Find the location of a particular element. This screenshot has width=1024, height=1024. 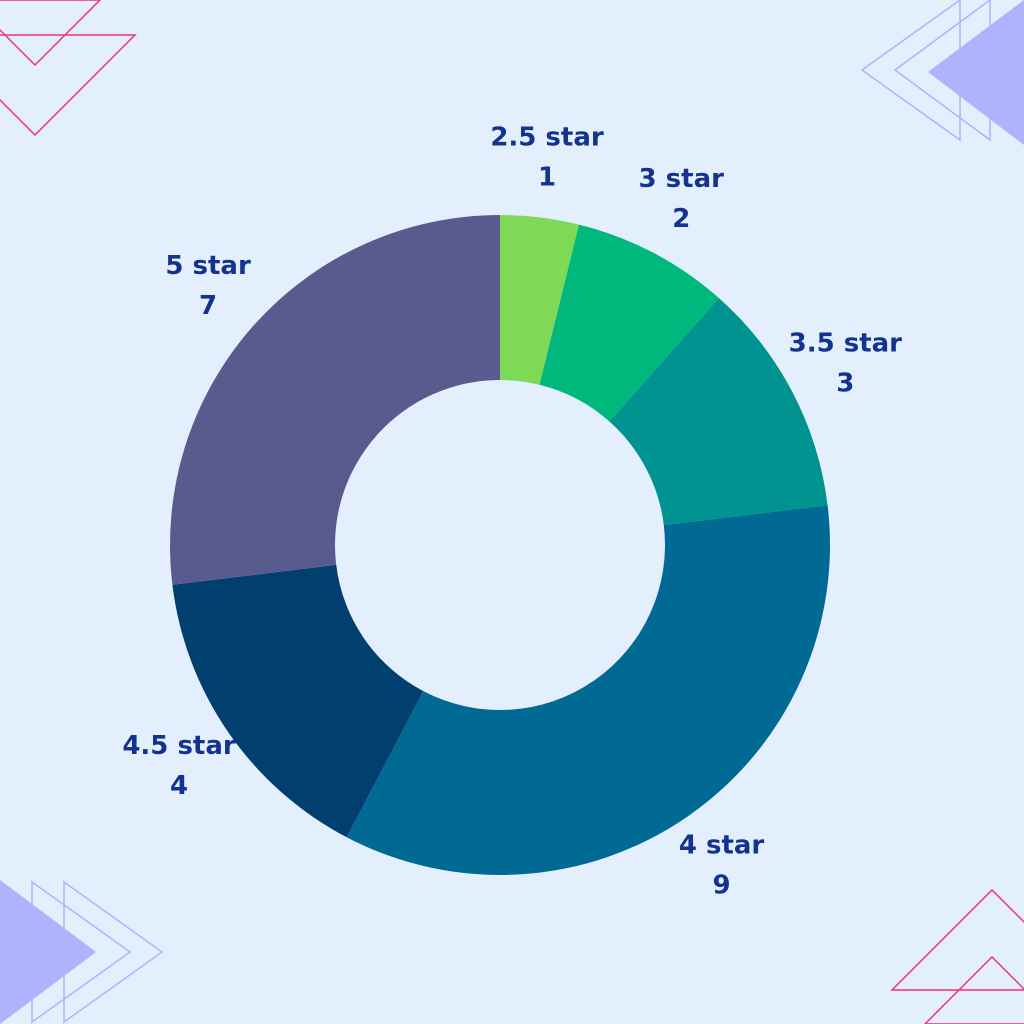

segment-value: 3 is located at coordinates (845, 383).